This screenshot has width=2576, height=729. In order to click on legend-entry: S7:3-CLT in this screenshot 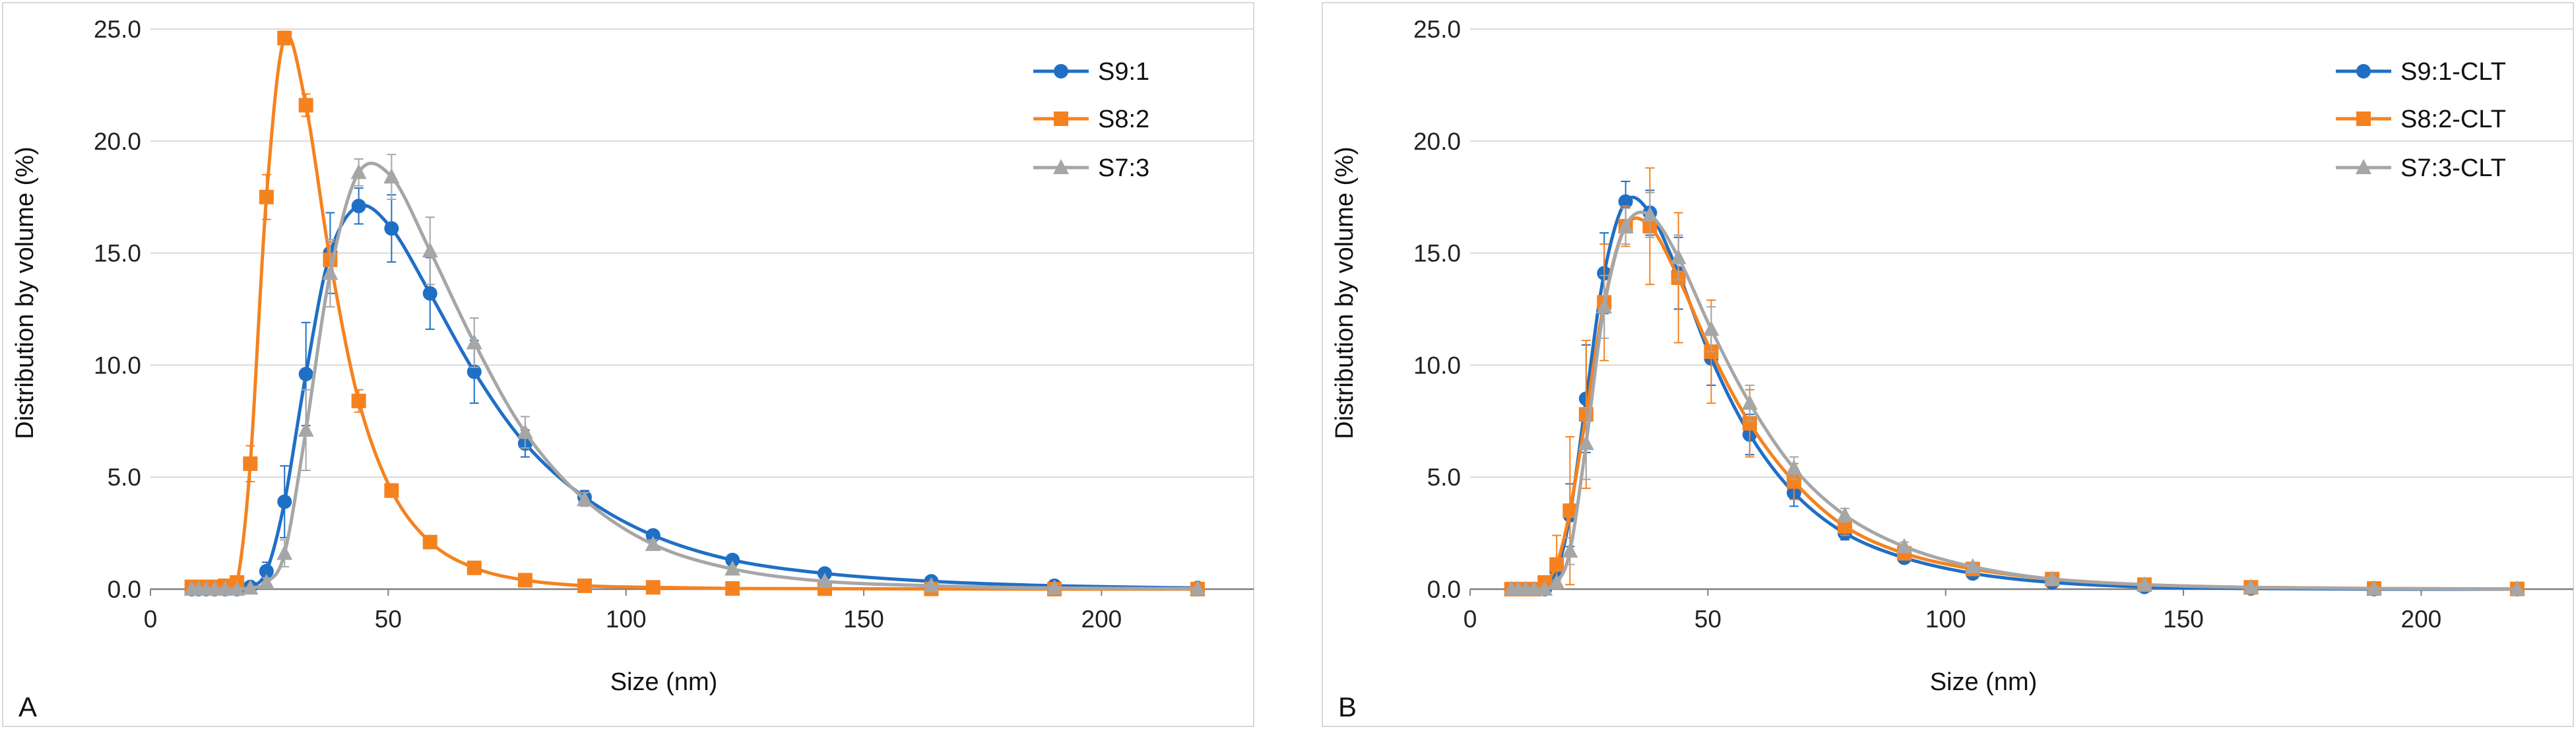, I will do `click(2421, 168)`.